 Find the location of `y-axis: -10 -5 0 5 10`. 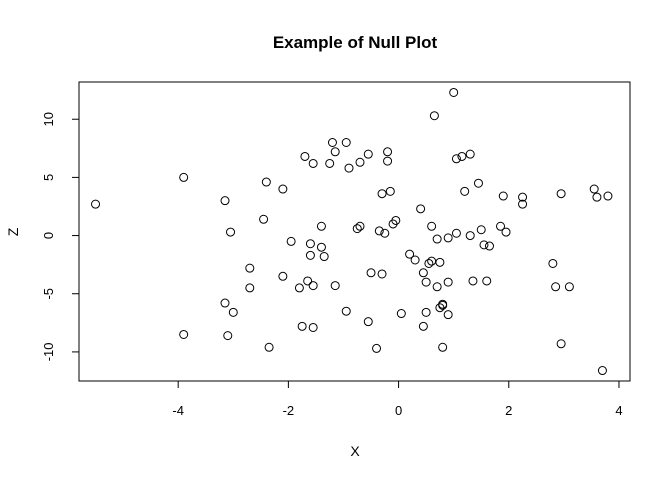

y-axis: -10 -5 0 5 10 is located at coordinates (60, 237).